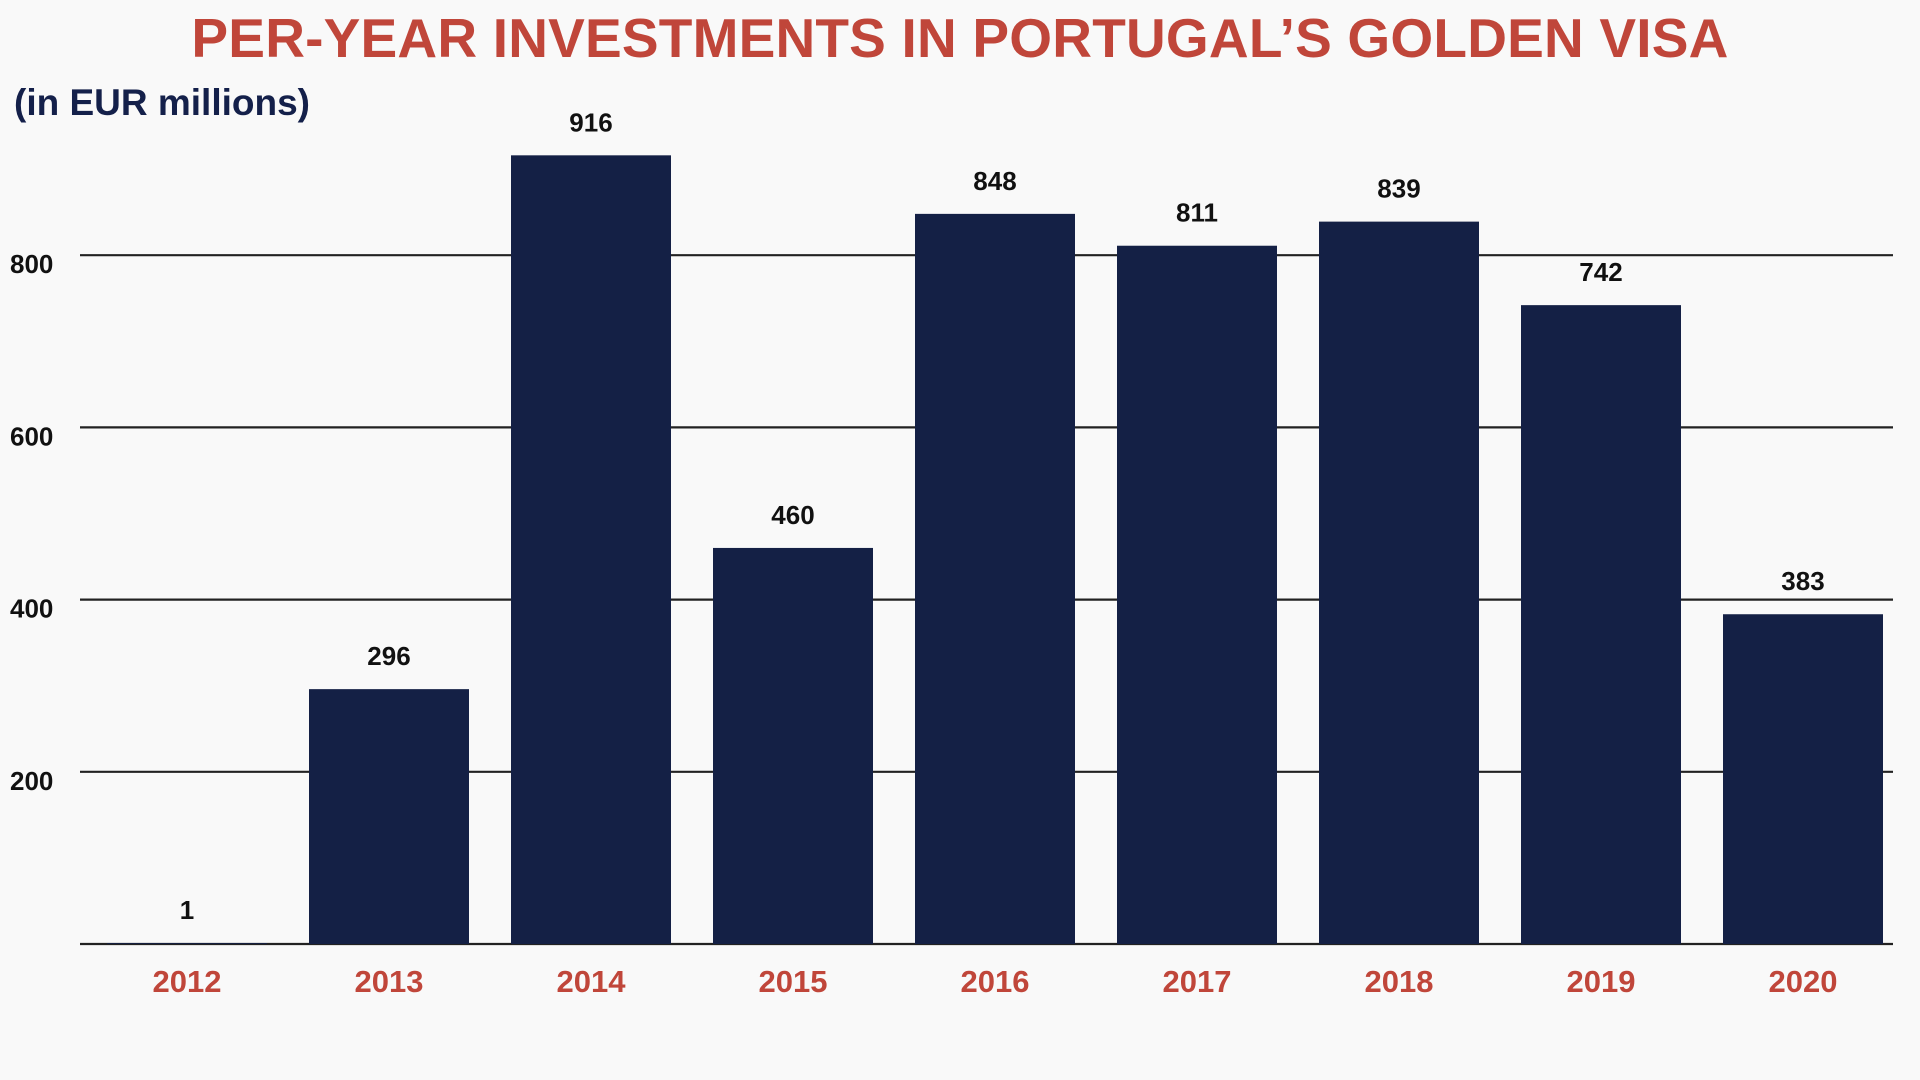 Image resolution: width=1920 pixels, height=1080 pixels. I want to click on x-axis-ticks: 2012 2013 2014 2015 2016 2017 2018 2019 2020, so click(995, 981).